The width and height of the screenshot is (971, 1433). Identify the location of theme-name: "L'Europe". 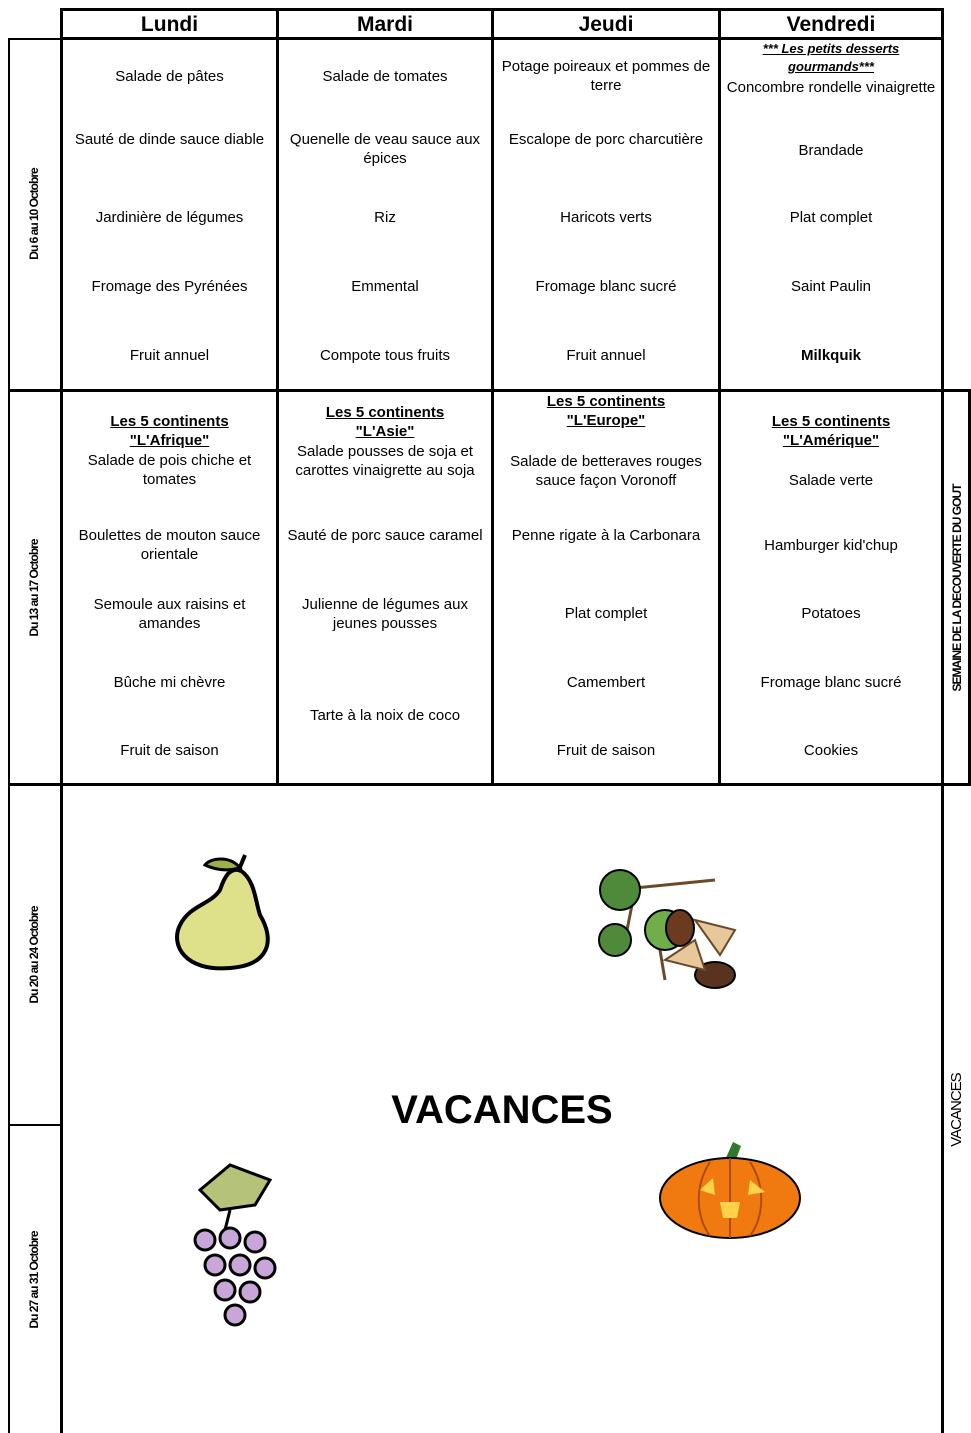
(606, 420).